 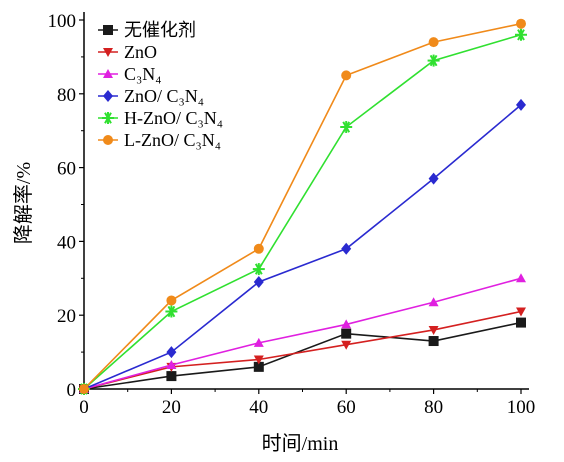 I want to click on legend-item: ZnO, so click(x=127, y=52).